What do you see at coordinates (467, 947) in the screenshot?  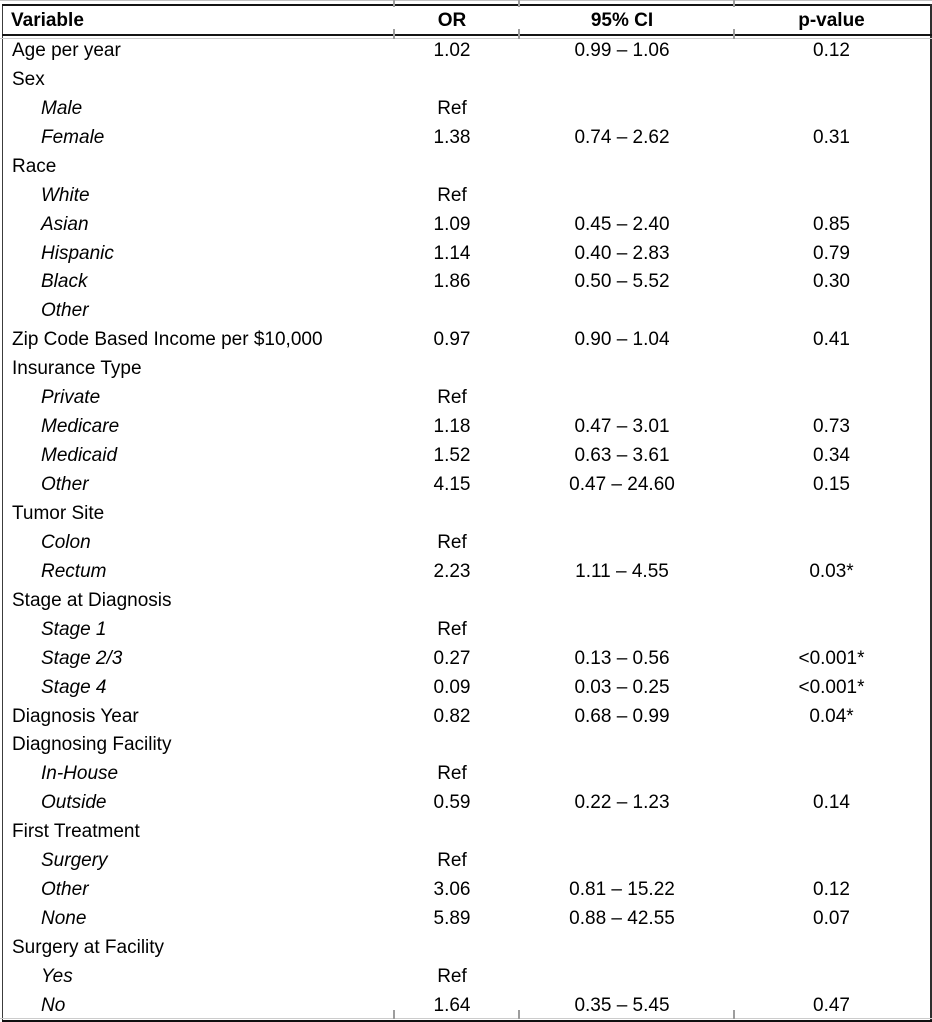 I see `table-row: Surgery at Facility` at bounding box center [467, 947].